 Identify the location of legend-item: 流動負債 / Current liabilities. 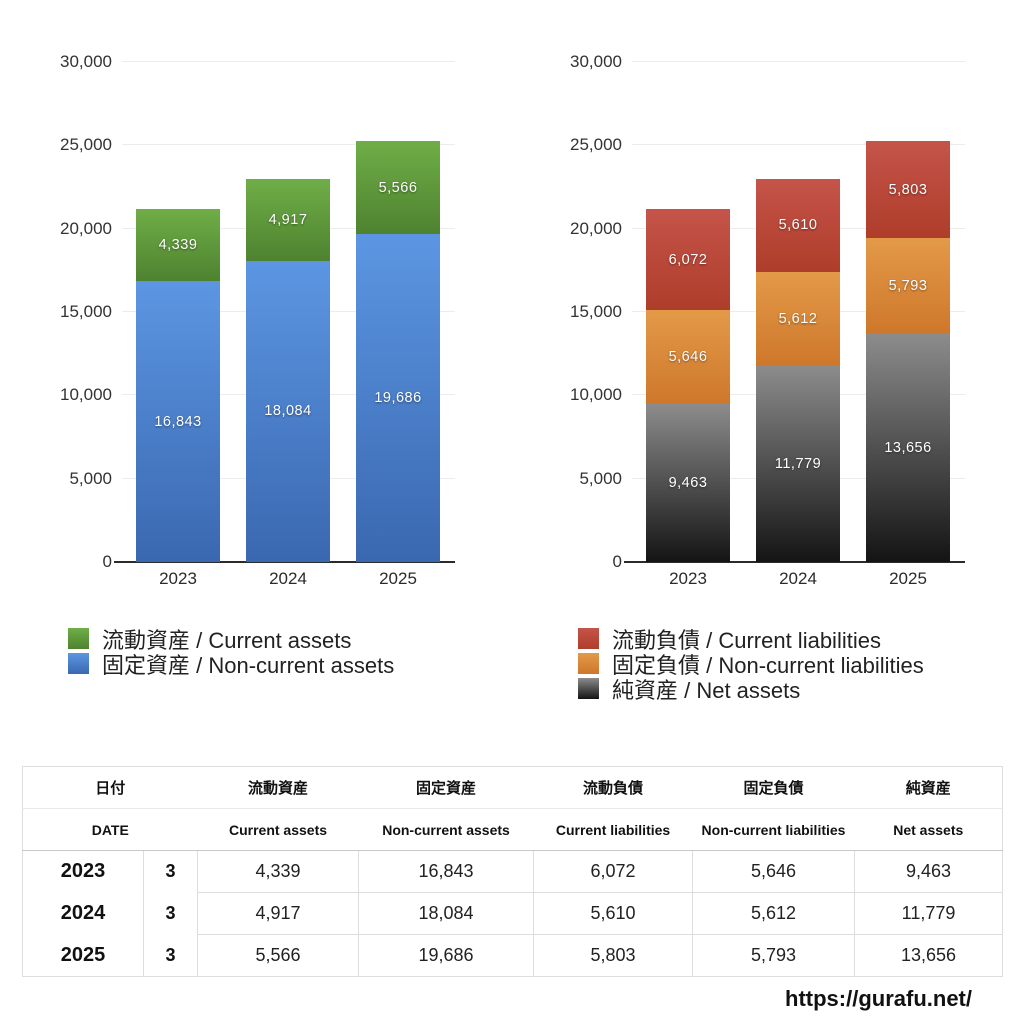
(794, 639).